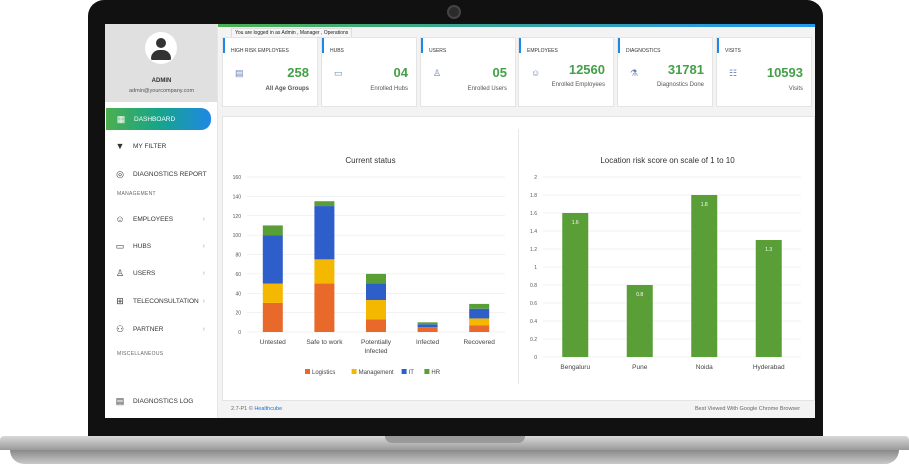  I want to click on sidebar-item-label: DIAGNOSTICS LOG, so click(163, 401).